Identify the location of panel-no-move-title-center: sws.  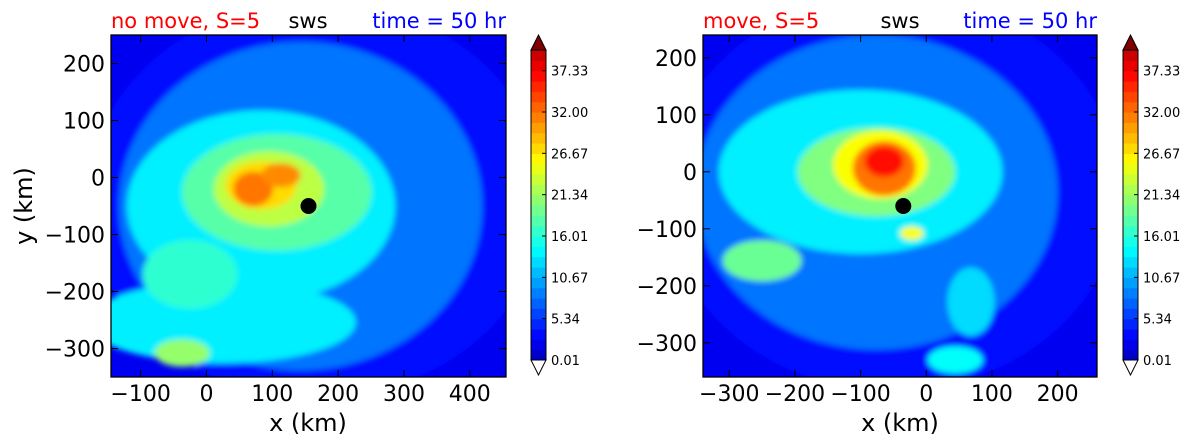
(307, 21).